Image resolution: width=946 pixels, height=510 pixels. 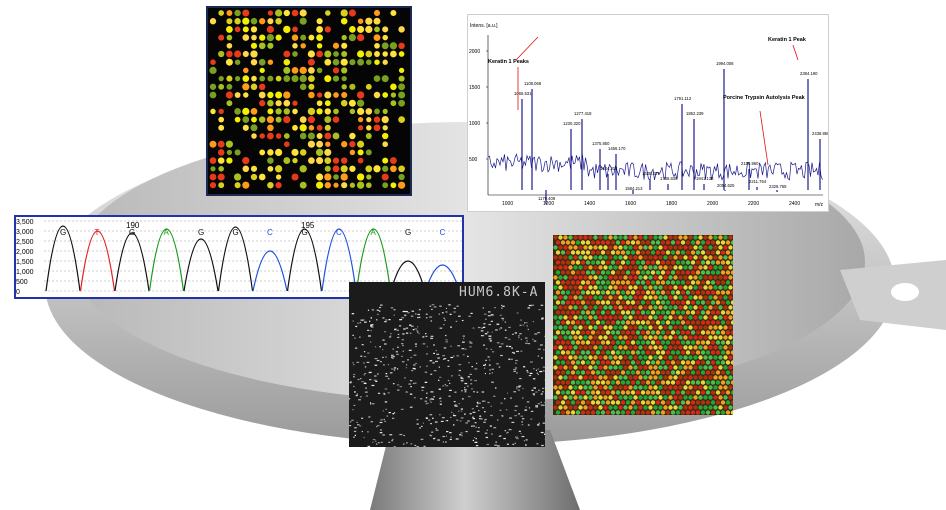 What do you see at coordinates (820, 133) in the screenshot?
I see `ms-peak-label: 2438.950` at bounding box center [820, 133].